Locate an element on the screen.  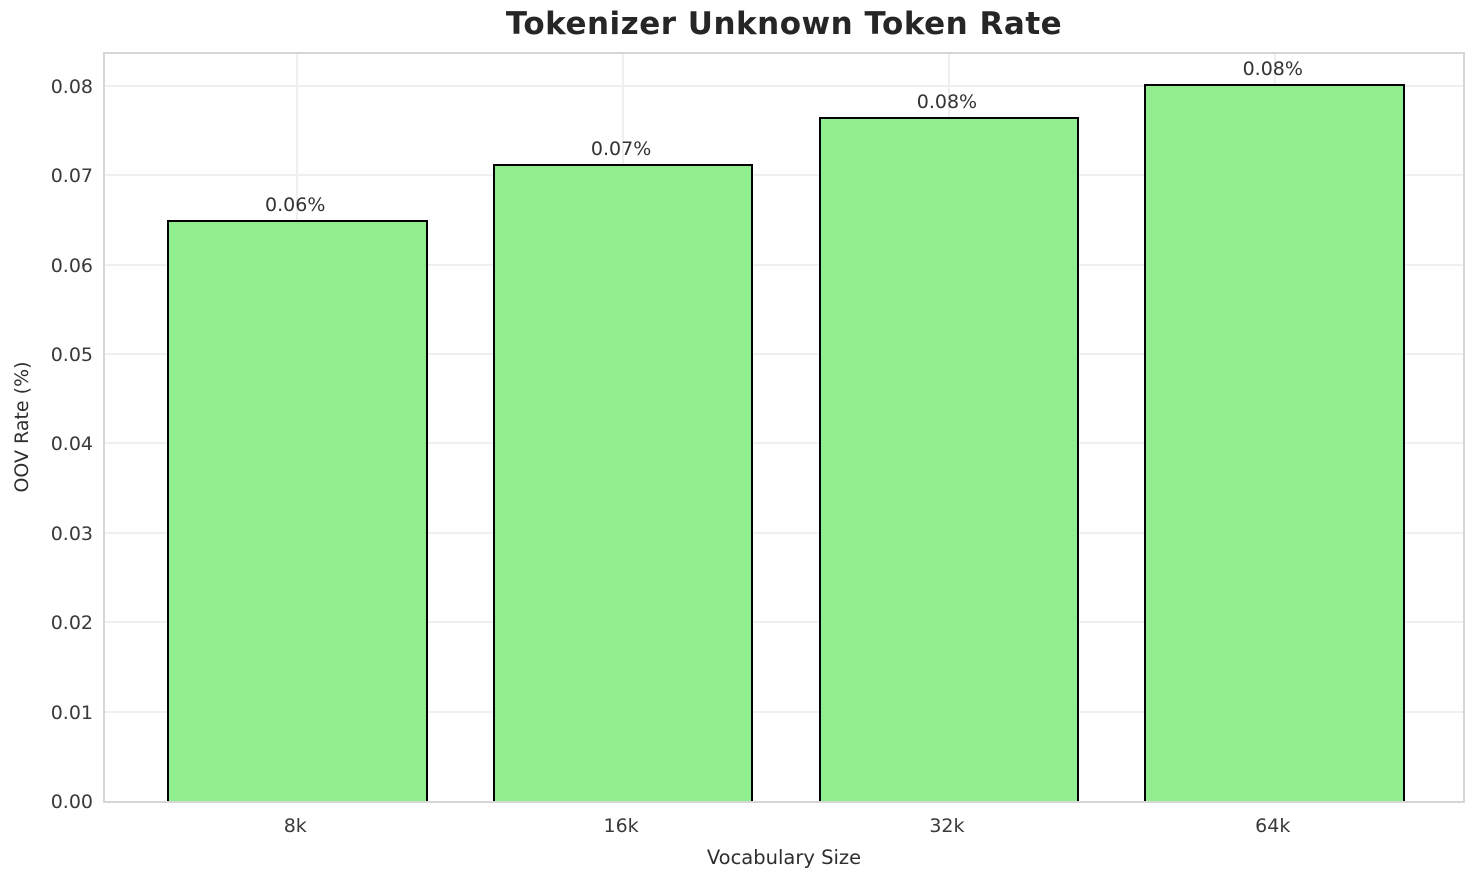
y-tick-label: 0.05 is located at coordinates (71, 354).